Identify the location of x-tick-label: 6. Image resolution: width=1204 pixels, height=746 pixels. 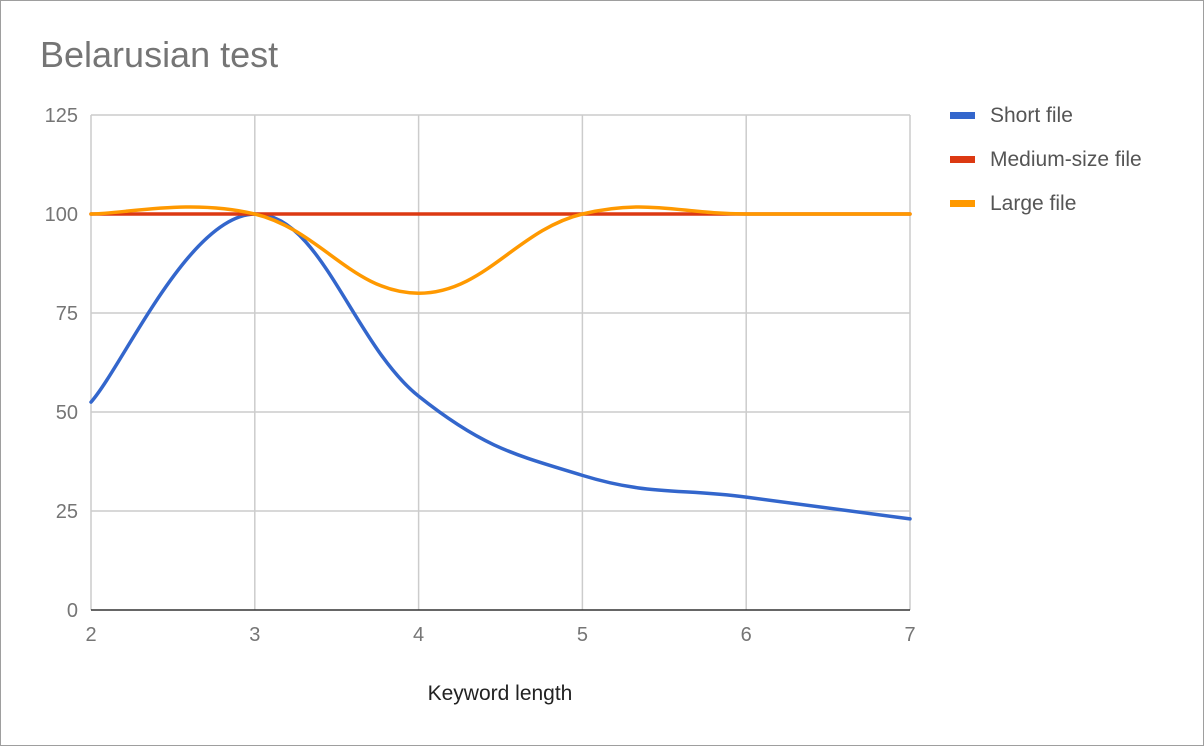
(746, 635).